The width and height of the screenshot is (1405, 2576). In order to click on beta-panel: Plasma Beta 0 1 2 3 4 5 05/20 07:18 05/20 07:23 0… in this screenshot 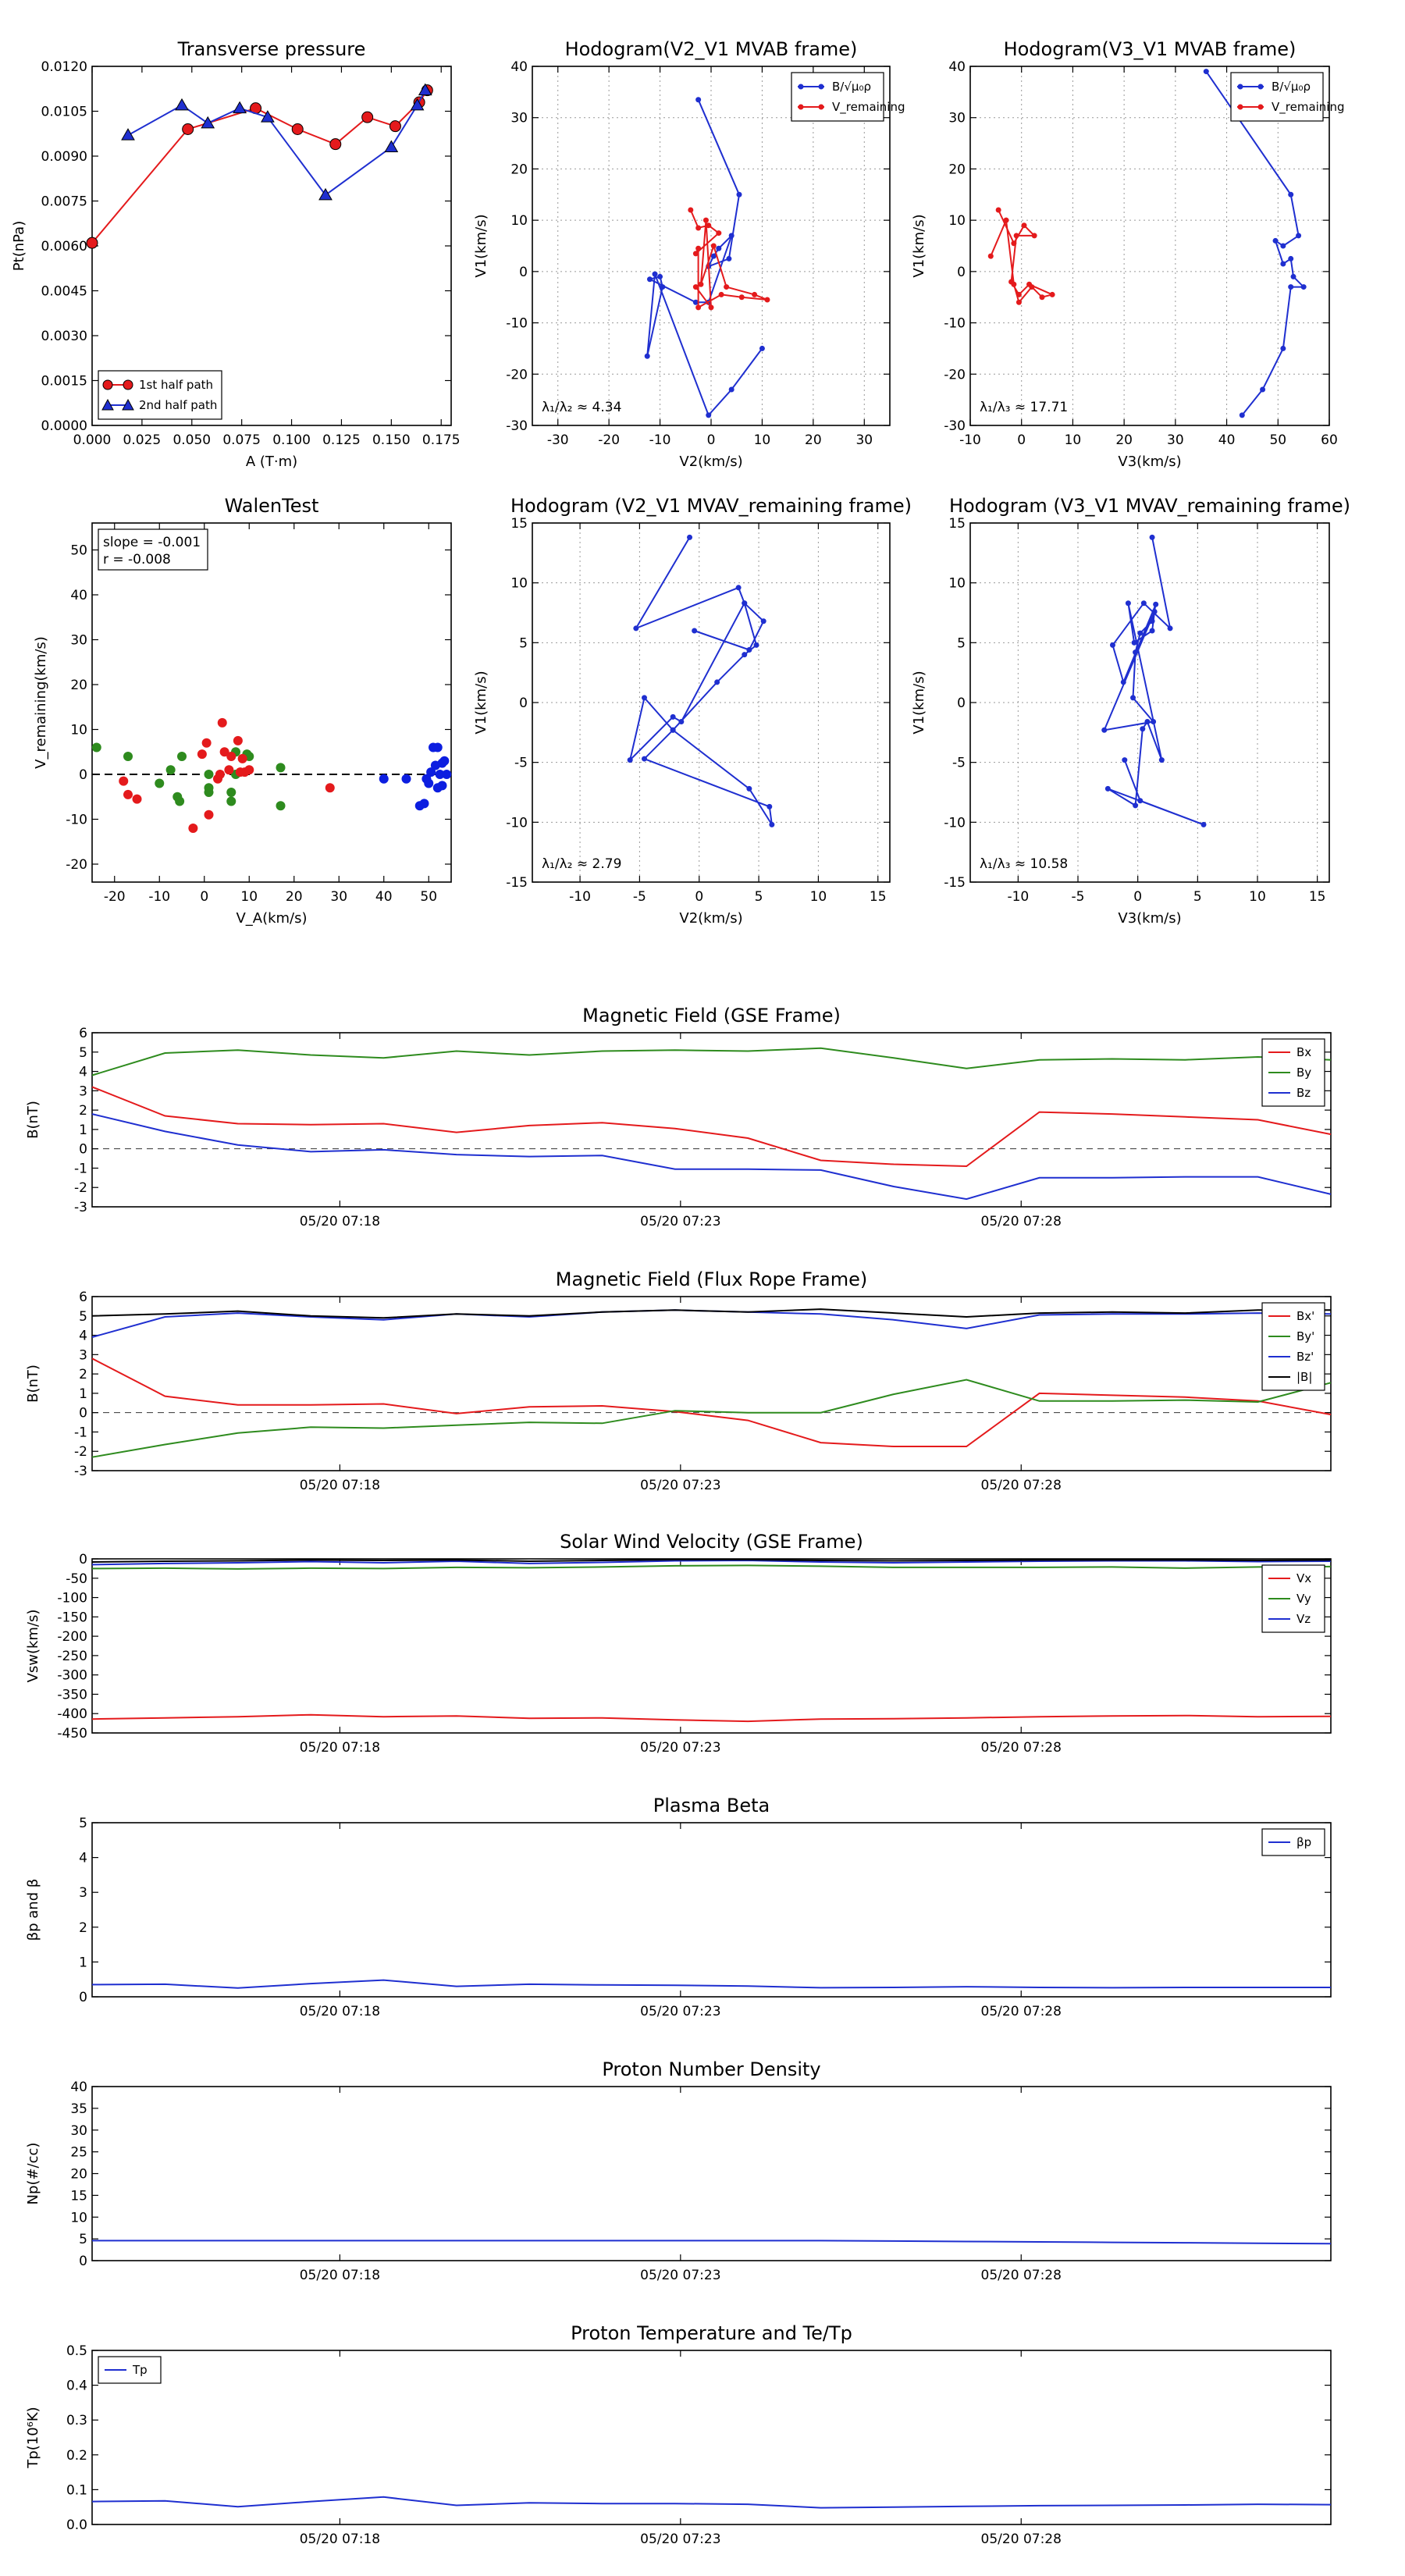, I will do `click(679, 1907)`.